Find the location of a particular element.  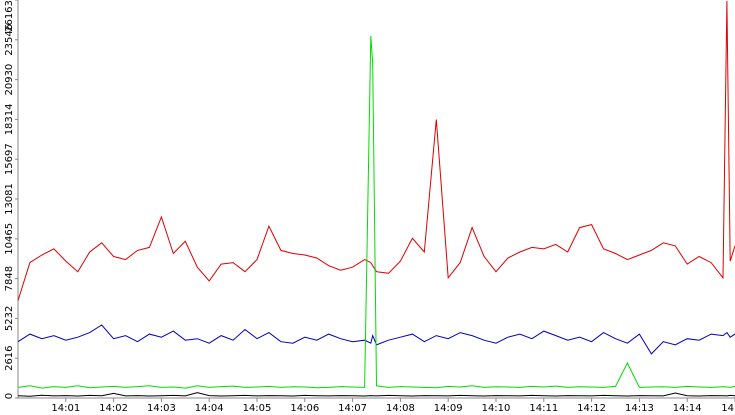

y-tick-label: 20930 is located at coordinates (9, 80).